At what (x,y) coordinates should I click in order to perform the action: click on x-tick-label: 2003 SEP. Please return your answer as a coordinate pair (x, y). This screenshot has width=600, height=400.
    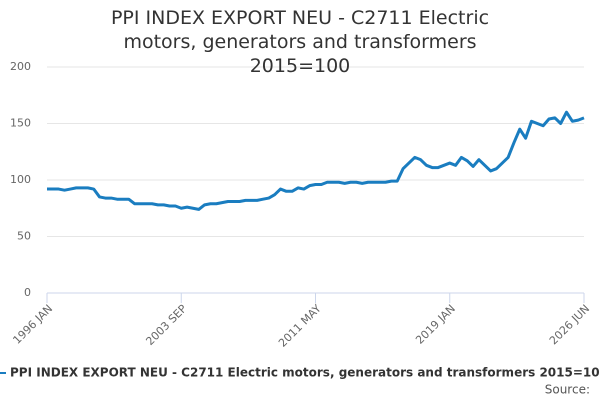
    Looking at the image, I should click on (166, 325).